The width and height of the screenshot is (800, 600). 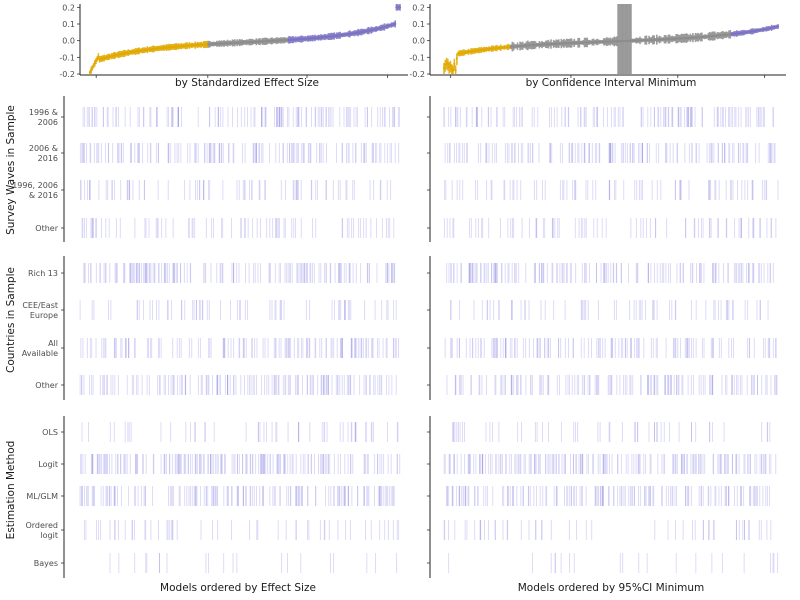 I want to click on indicator-row-label: ML/GLM, so click(x=42, y=496).